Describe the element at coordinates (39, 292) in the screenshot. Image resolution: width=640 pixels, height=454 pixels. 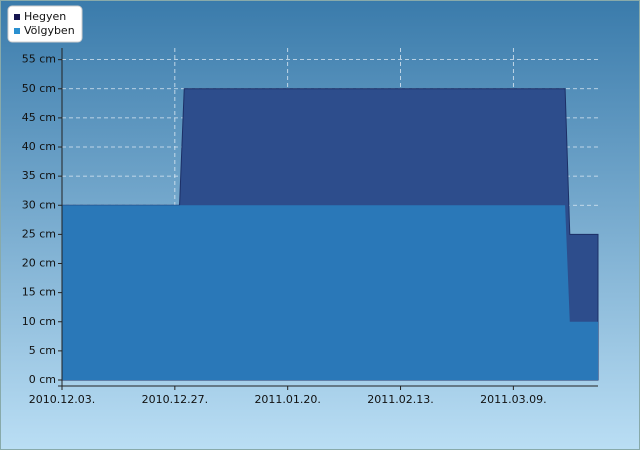
I see `y-tick-label: 15 cm` at that location.